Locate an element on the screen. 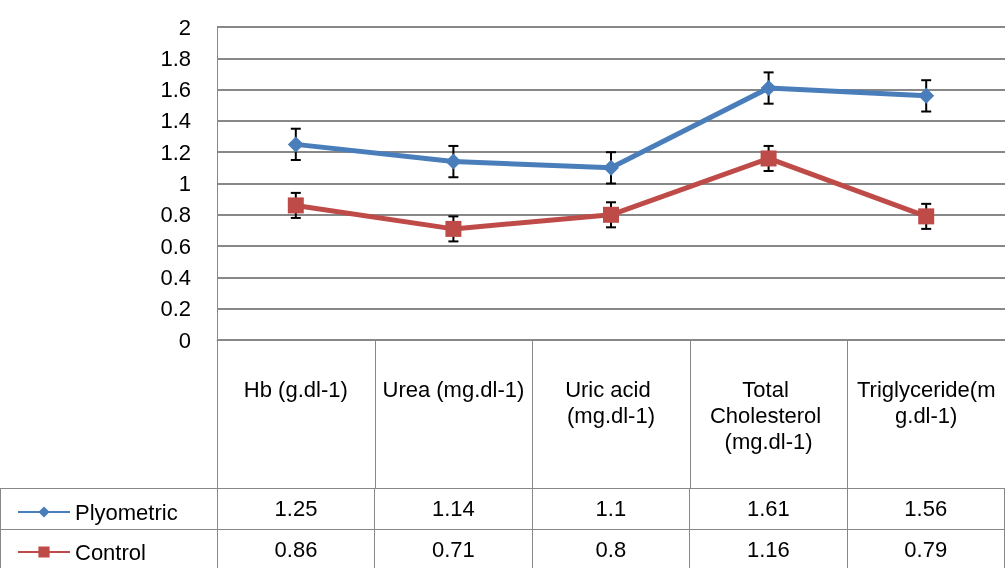 The width and height of the screenshot is (1005, 568). y-tick-label: 1.6 is located at coordinates (175, 90).